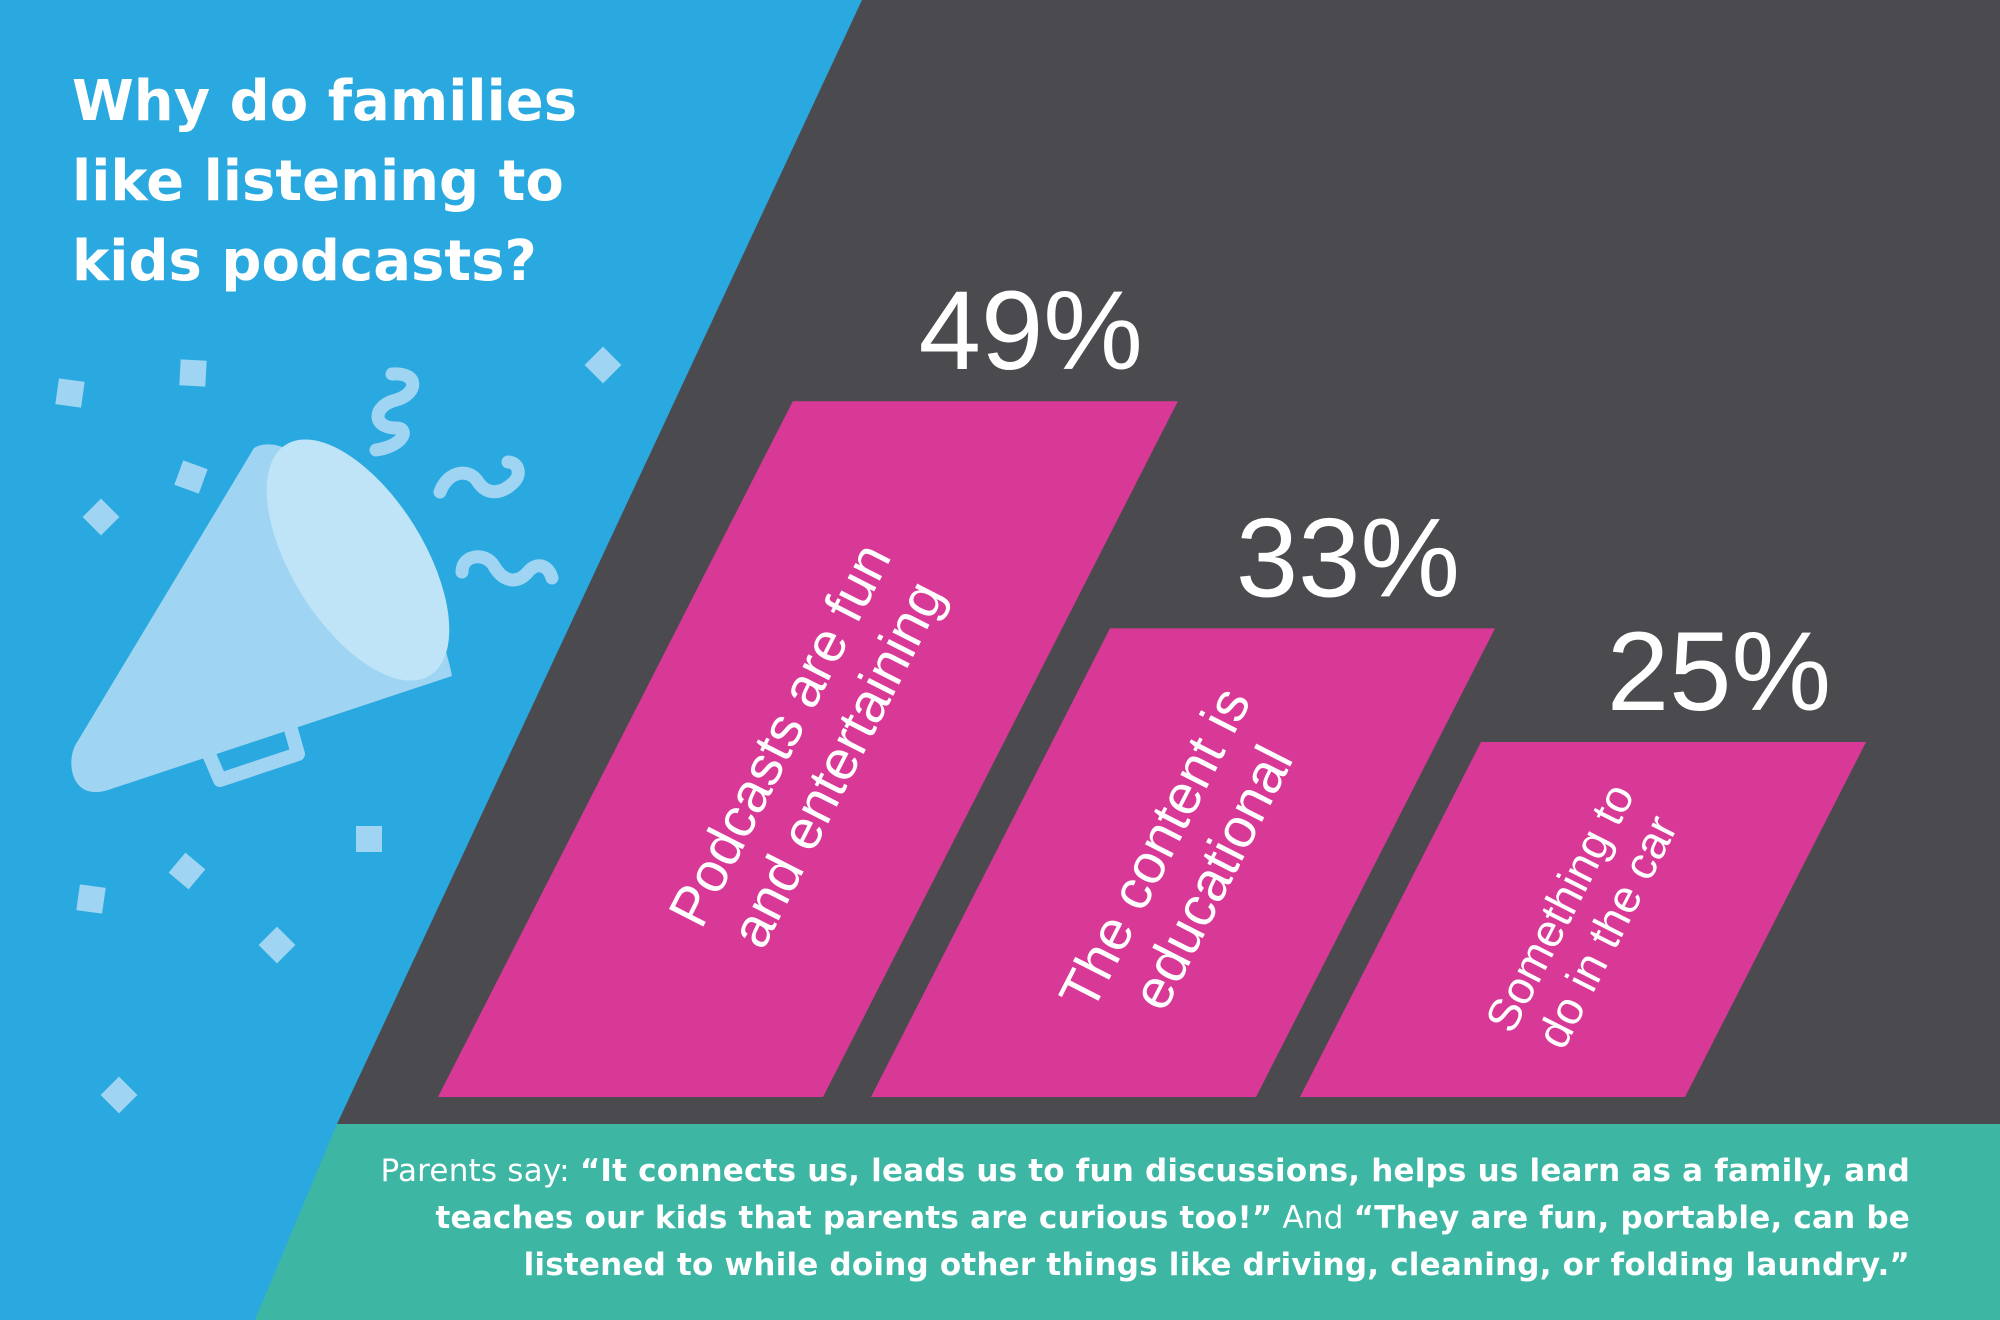 Image resolution: width=2000 pixels, height=1320 pixels. I want to click on quote-lead: Parents say:, so click(480, 1171).